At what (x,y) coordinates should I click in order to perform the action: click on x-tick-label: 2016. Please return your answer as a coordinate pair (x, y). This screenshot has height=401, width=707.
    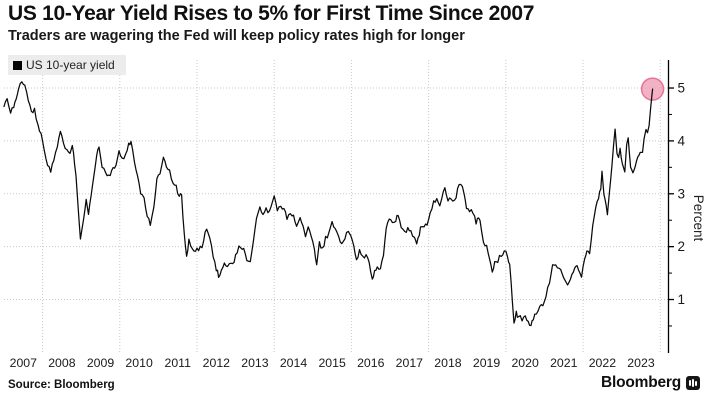
    Looking at the image, I should click on (371, 363).